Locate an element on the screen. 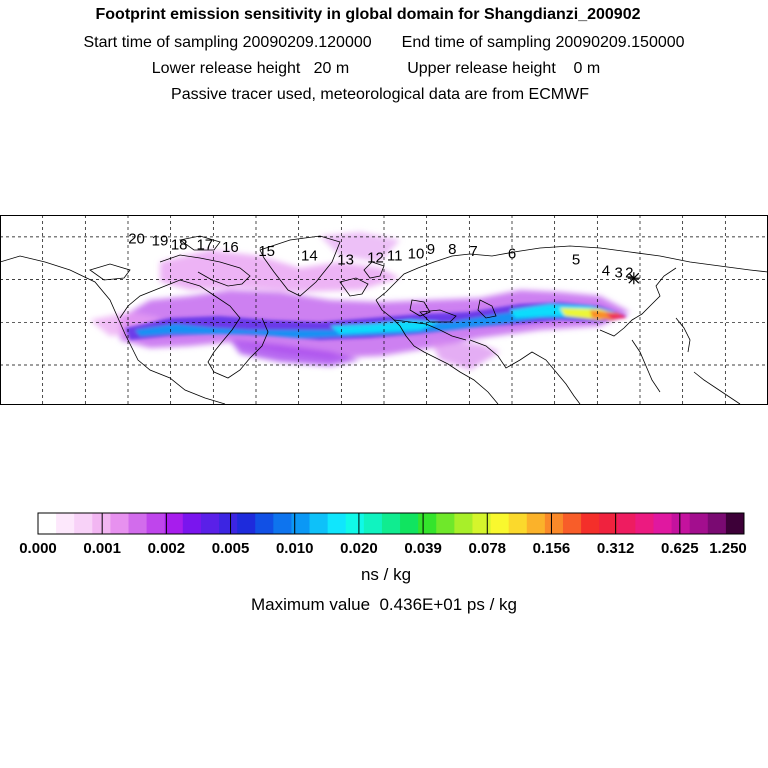  trajectory-label: 9 is located at coordinates (431, 249).